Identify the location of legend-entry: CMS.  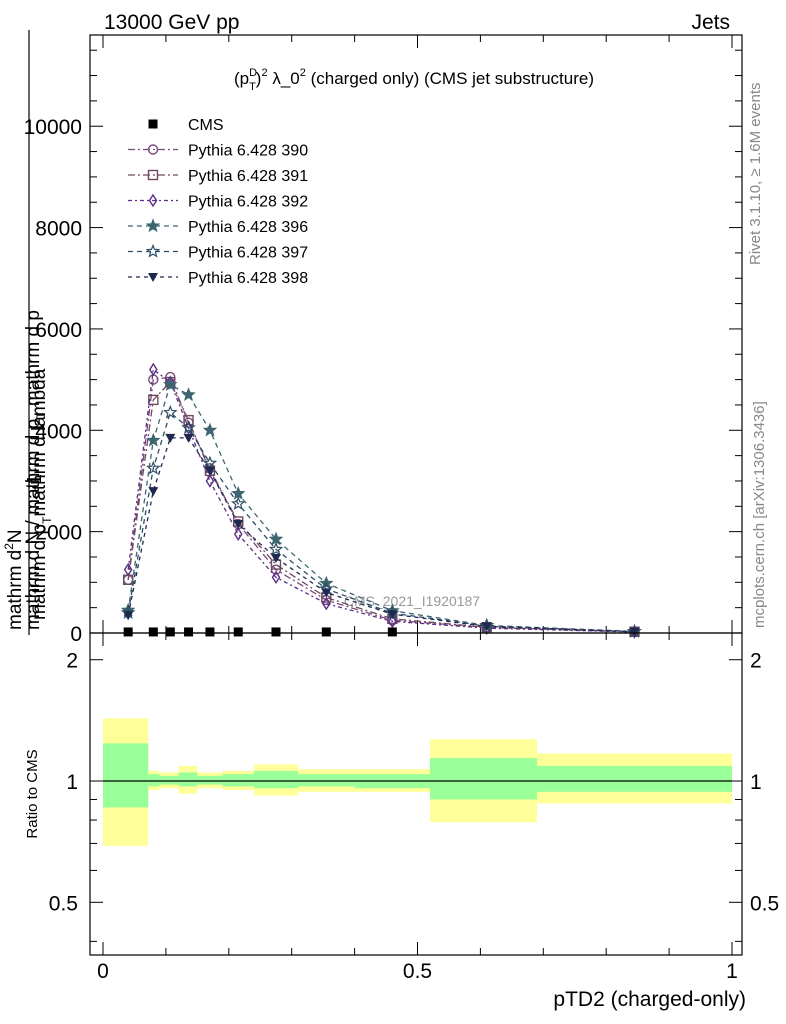
(186, 125).